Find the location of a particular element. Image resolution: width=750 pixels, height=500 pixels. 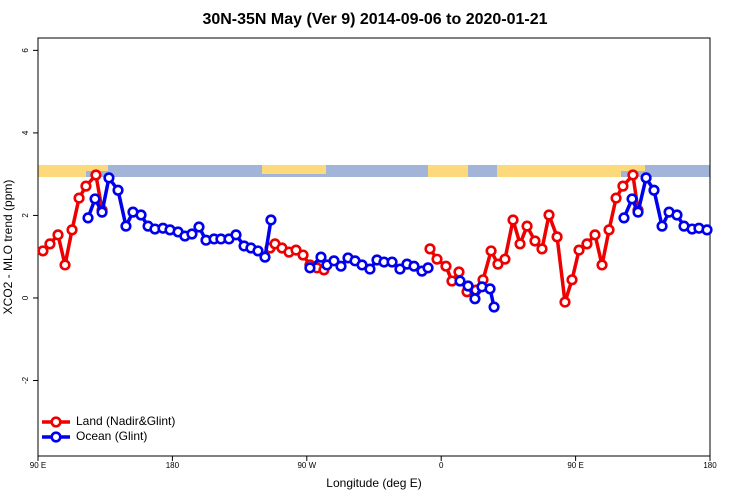

x-tick-label: 0 is located at coordinates (441, 465).